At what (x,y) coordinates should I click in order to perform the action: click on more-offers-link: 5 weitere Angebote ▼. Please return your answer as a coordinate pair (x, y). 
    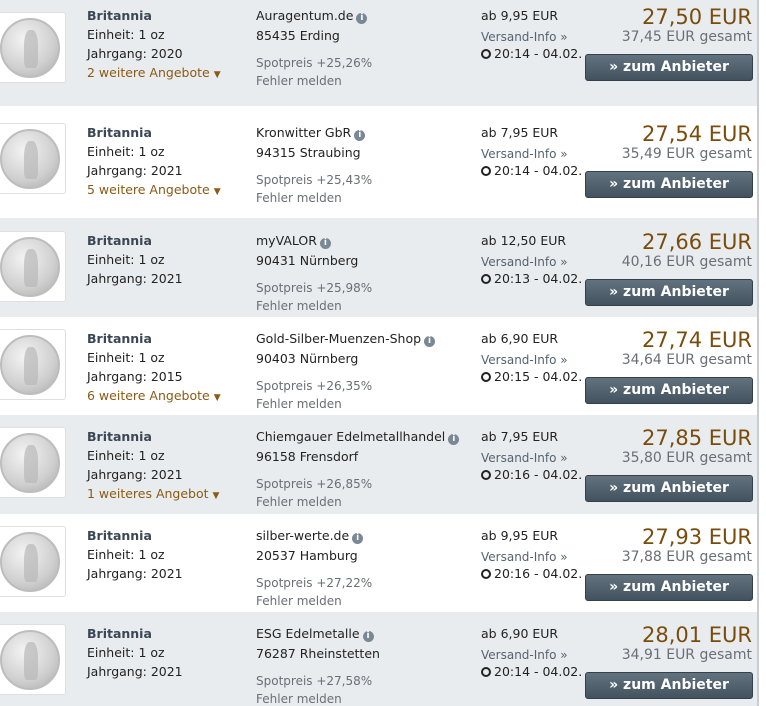
    Looking at the image, I should click on (154, 189).